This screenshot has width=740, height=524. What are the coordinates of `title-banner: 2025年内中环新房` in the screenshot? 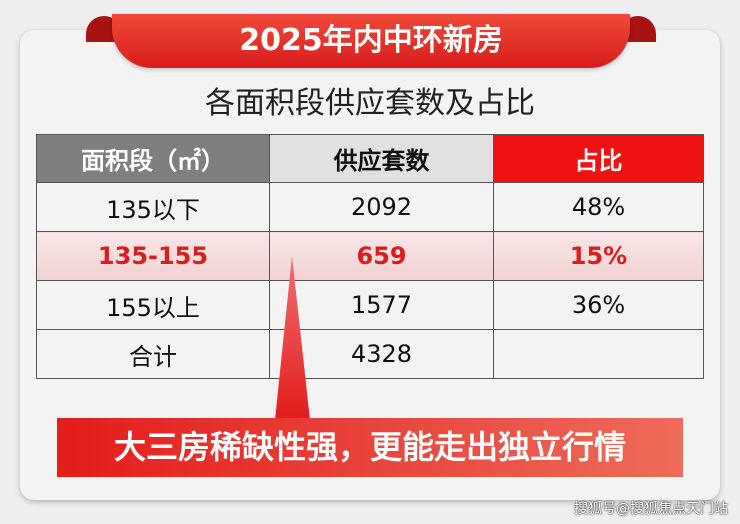 It's located at (371, 41).